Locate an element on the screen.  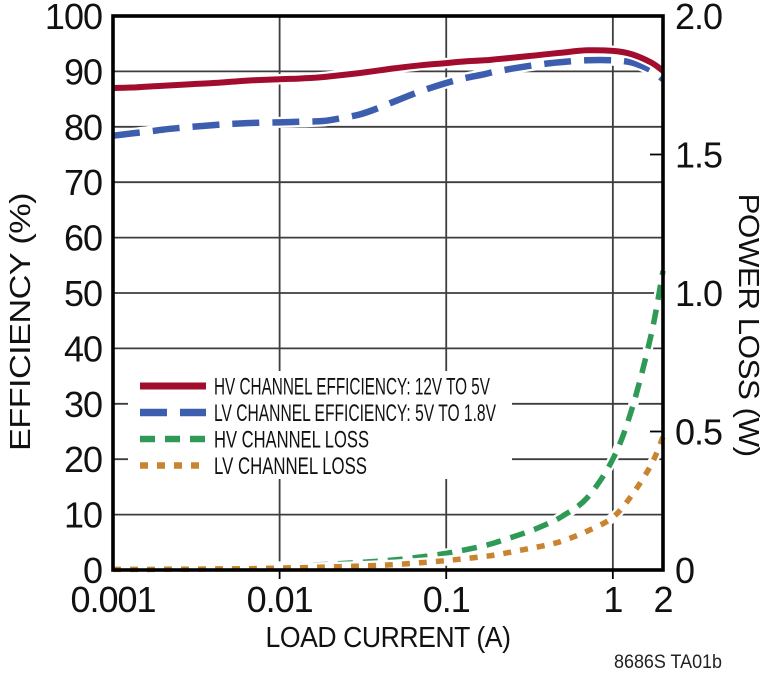
right-tick-label: 0 is located at coordinates (684, 570).